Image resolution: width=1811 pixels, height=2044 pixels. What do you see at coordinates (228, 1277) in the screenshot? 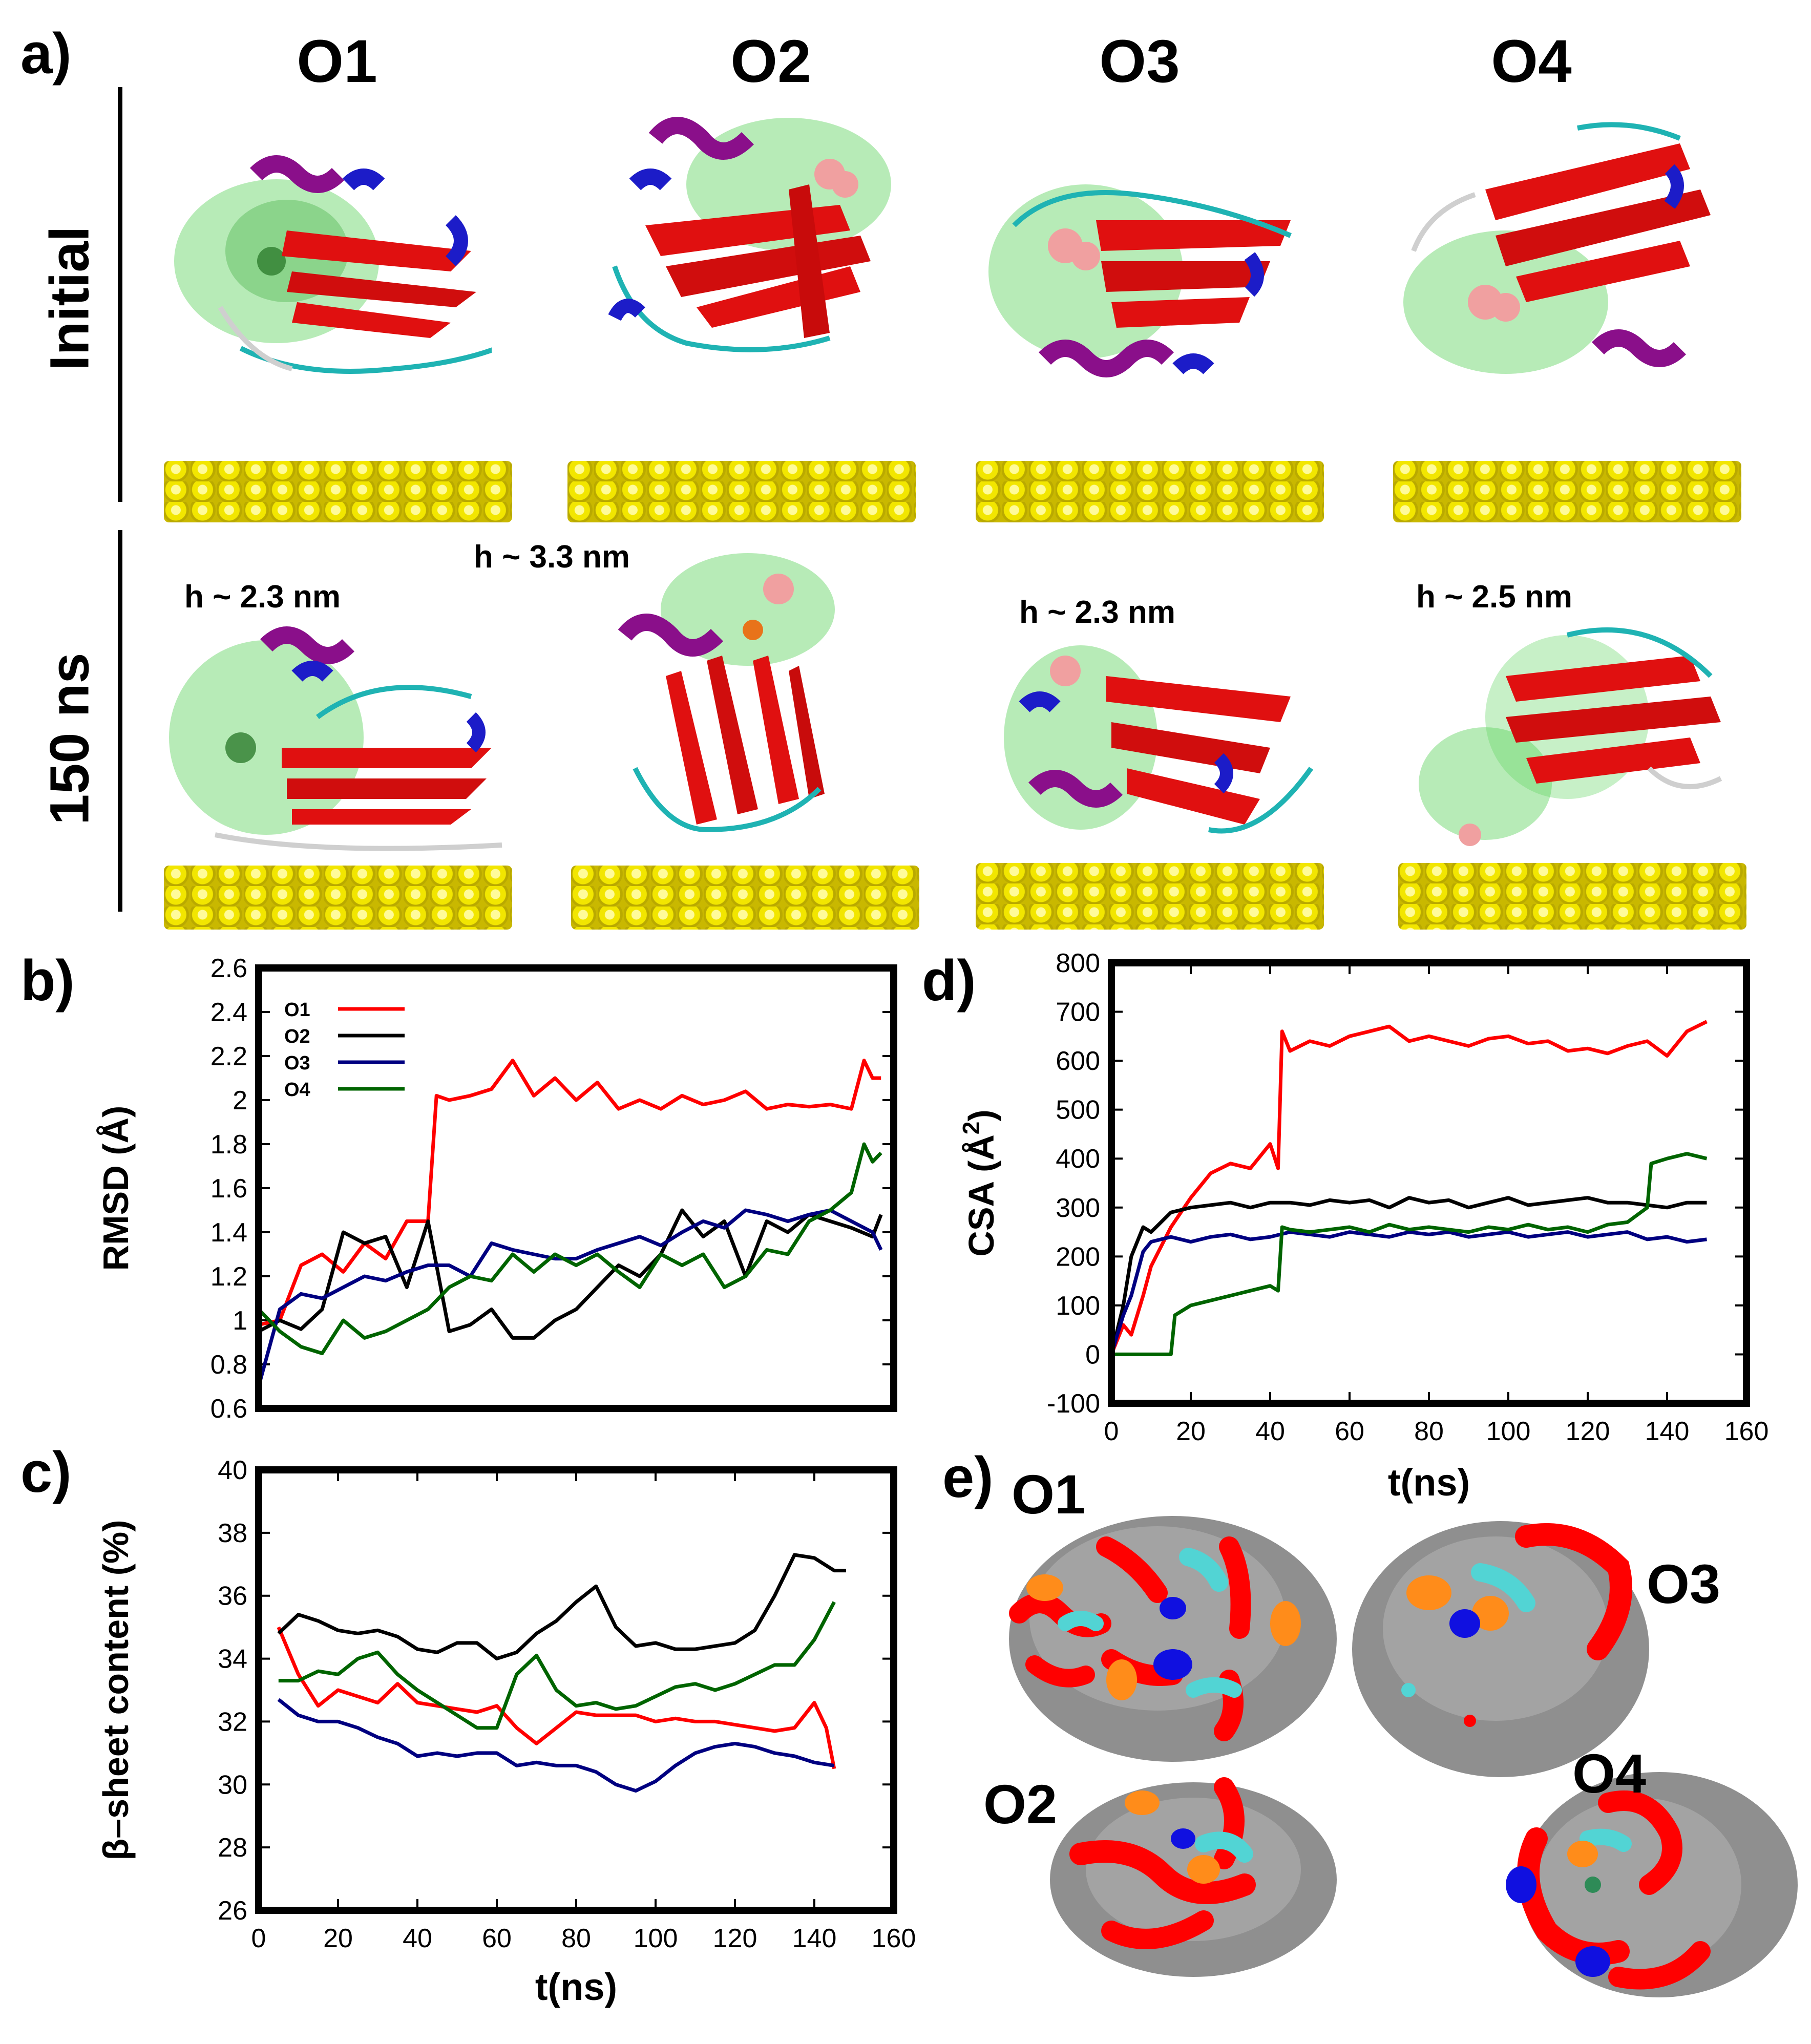
I see `y-tick-label: 1.2` at bounding box center [228, 1277].